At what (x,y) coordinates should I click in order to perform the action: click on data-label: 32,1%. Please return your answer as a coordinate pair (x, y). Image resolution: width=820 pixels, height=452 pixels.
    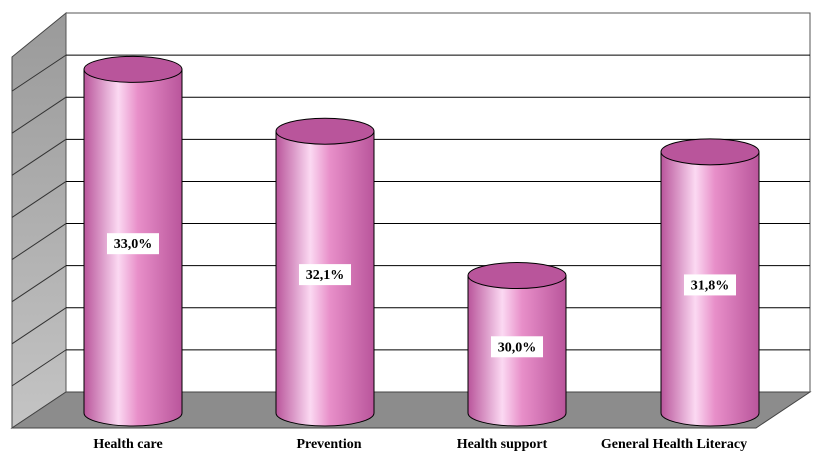
    Looking at the image, I should click on (325, 275).